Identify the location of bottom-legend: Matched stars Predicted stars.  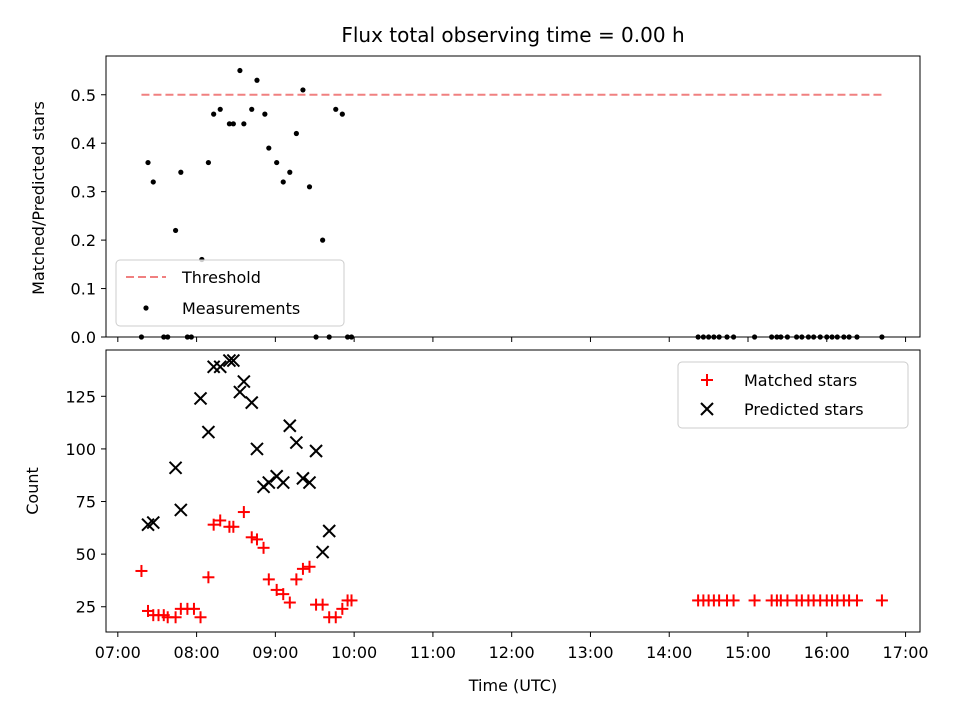
(793, 395).